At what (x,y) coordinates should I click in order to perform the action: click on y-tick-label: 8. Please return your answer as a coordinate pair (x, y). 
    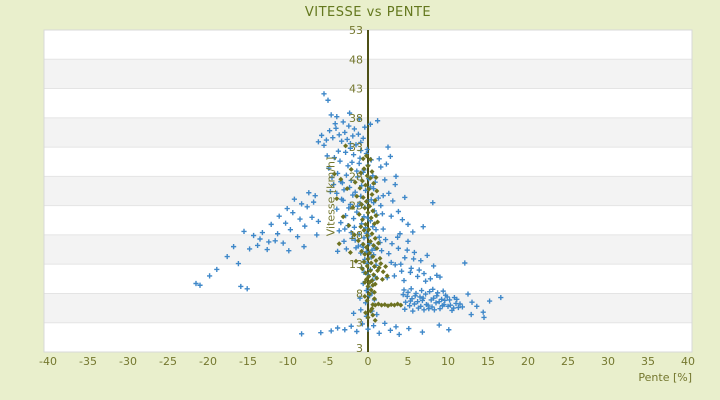
    Looking at the image, I should click on (359, 293).